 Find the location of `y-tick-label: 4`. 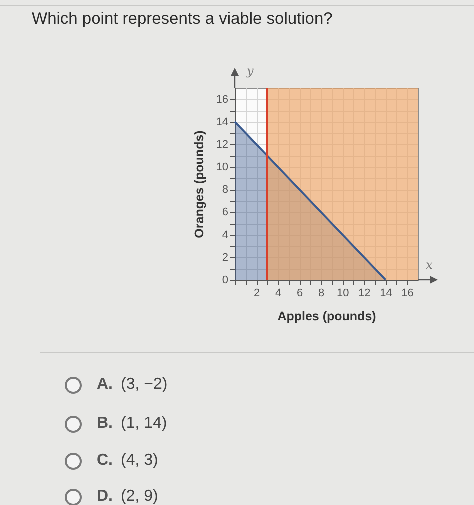

y-tick-label: 4 is located at coordinates (225, 235).